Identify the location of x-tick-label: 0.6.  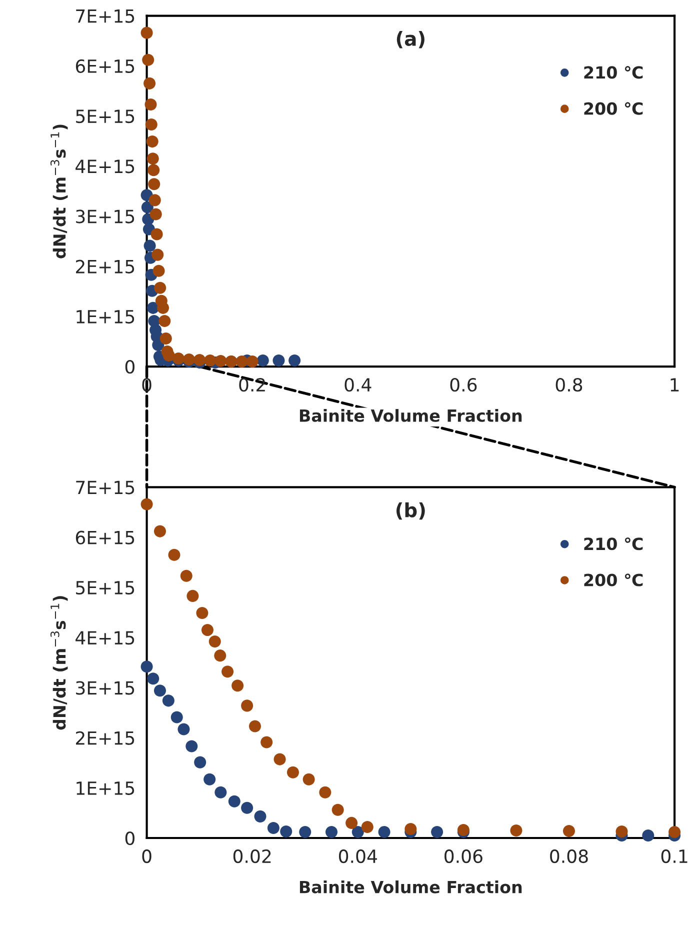
(463, 385).